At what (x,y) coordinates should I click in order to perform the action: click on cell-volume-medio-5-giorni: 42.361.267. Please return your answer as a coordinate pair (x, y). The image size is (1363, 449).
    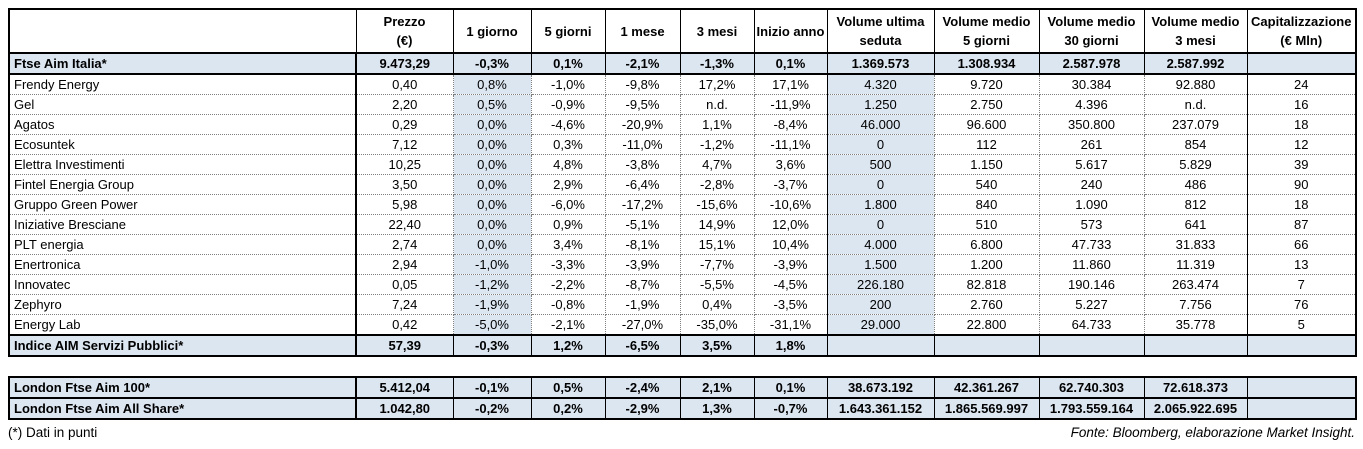
    Looking at the image, I should click on (987, 387).